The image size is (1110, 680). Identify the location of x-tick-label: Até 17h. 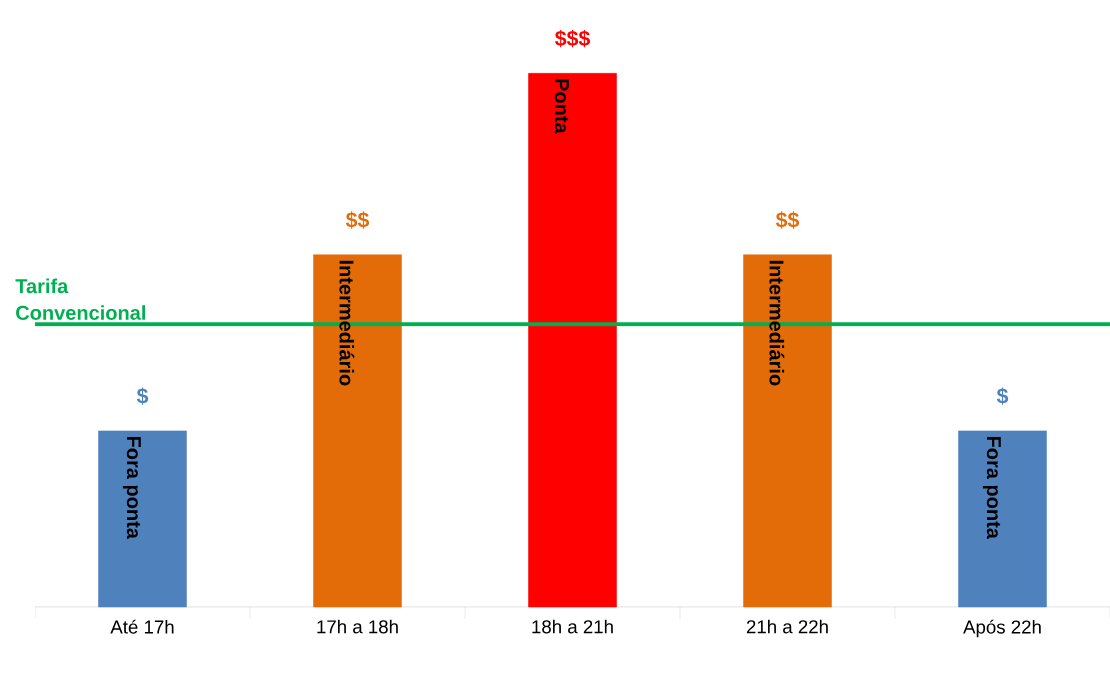
(142, 626).